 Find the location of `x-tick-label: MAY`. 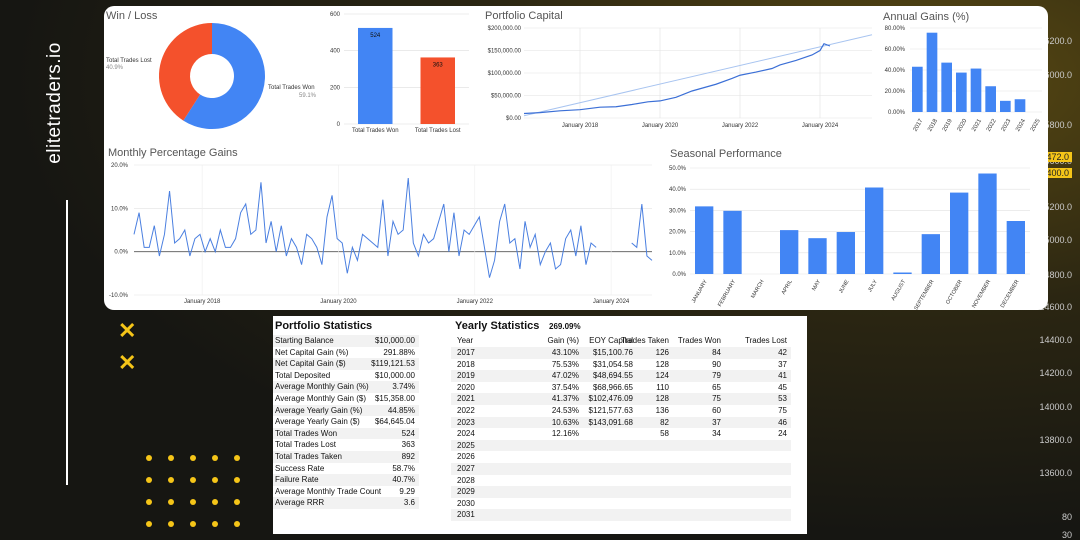

x-tick-label: MAY is located at coordinates (816, 285).